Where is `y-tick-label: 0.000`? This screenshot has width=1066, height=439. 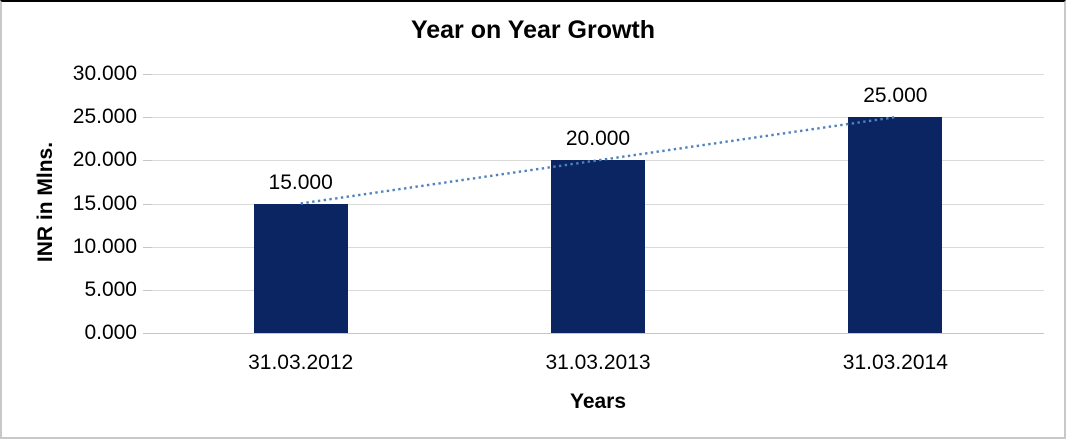
y-tick-label: 0.000 is located at coordinates (110, 332).